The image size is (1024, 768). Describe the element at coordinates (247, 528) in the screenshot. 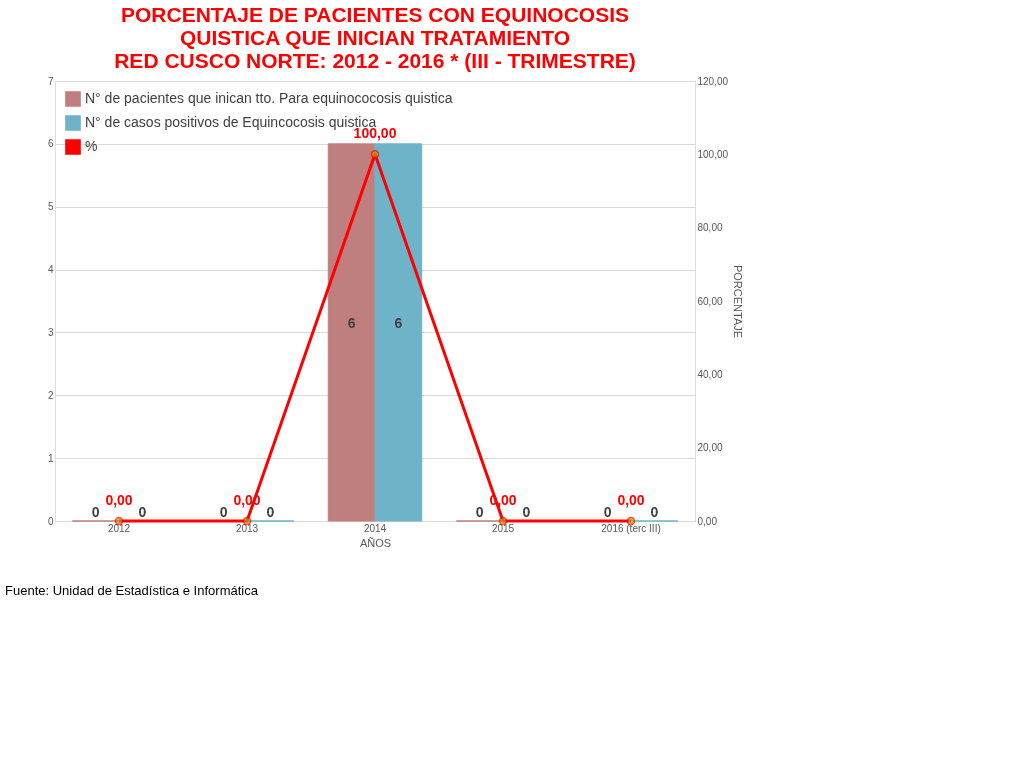

I see `x-tick-label: 2013` at that location.